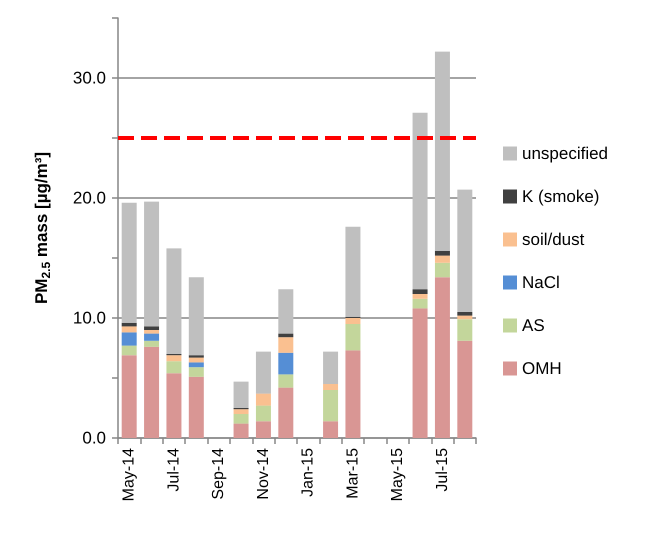  Describe the element at coordinates (89, 78) in the screenshot. I see `y-tick-label: 30.0` at that location.